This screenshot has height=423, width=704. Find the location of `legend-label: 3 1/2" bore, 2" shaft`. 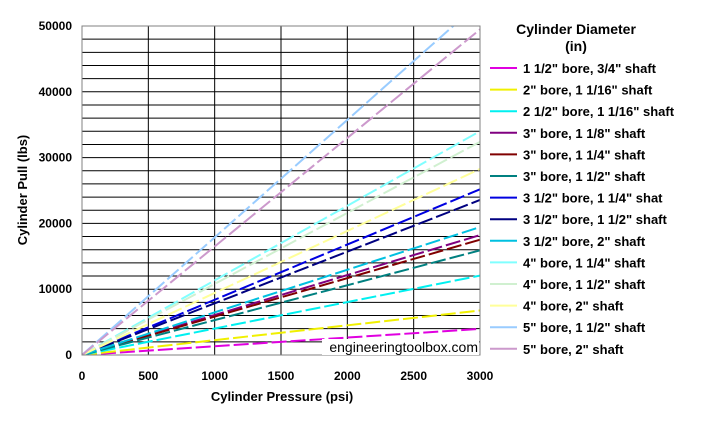

legend-label: 3 1/2" bore, 2" shaft is located at coordinates (584, 241).